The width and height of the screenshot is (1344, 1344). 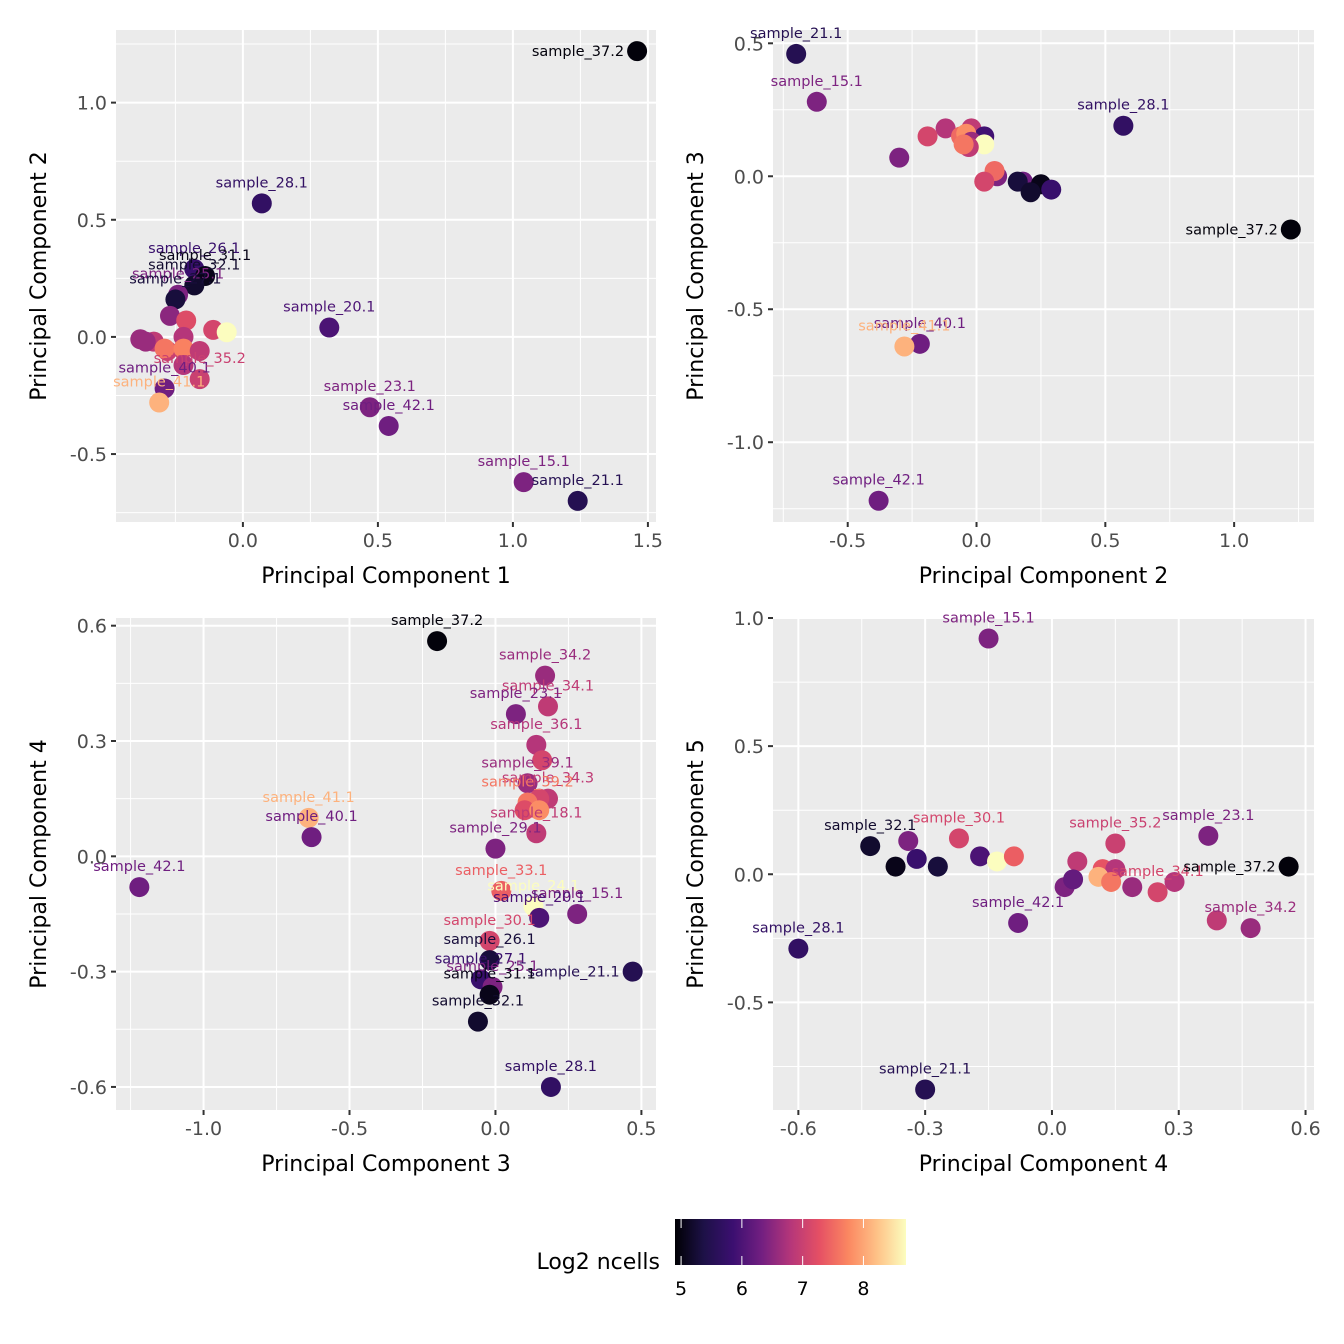 I want to click on point-label: sample_39.1, so click(x=527, y=763).